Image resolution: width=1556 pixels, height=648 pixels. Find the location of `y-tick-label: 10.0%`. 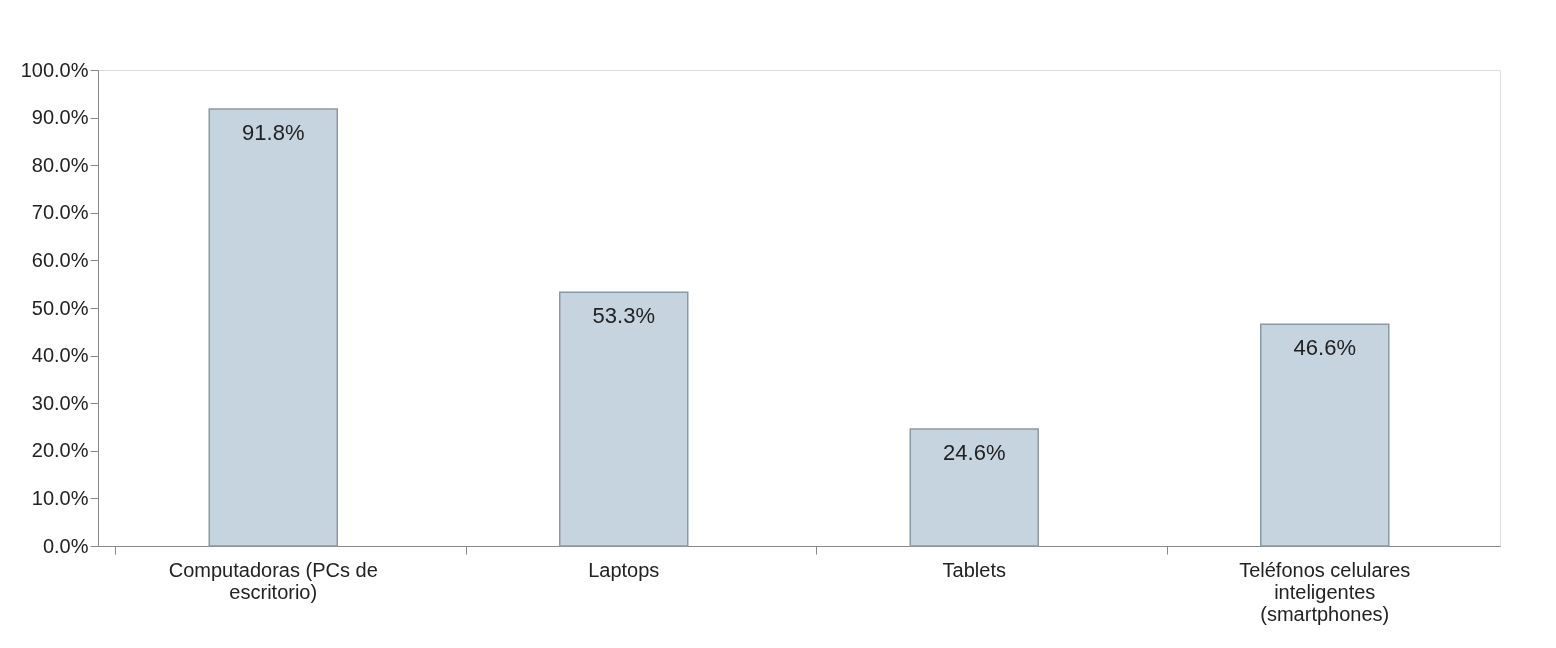

y-tick-label: 10.0% is located at coordinates (60, 497).